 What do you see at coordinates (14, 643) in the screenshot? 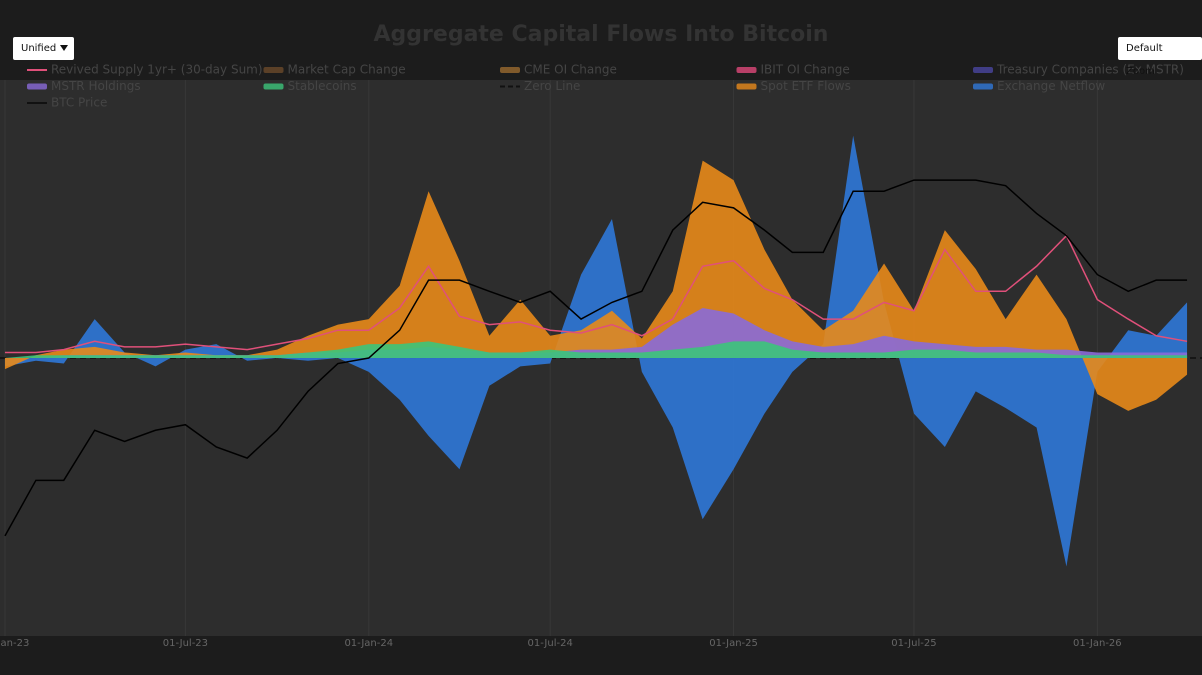
I see `x-tick-label: 01-Jan-23` at bounding box center [14, 643].